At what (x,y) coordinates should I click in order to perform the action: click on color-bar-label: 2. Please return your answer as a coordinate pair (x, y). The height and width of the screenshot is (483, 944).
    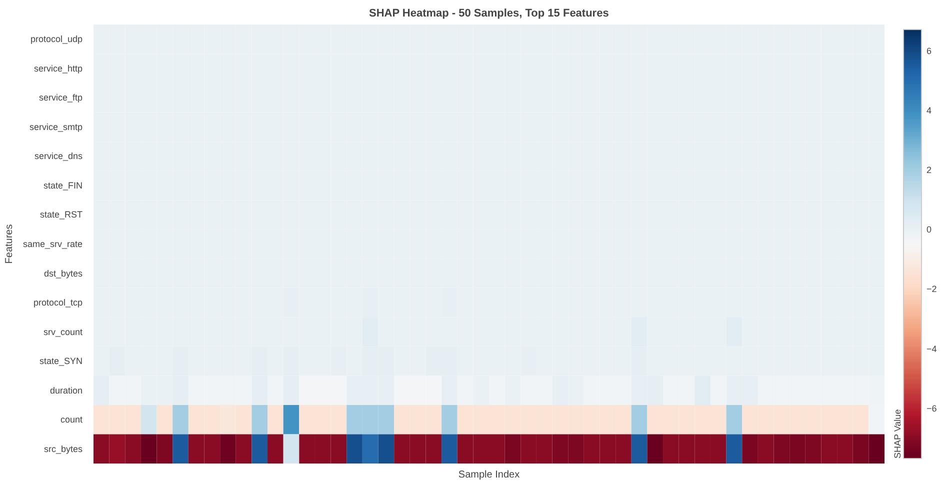
    Looking at the image, I should click on (929, 170).